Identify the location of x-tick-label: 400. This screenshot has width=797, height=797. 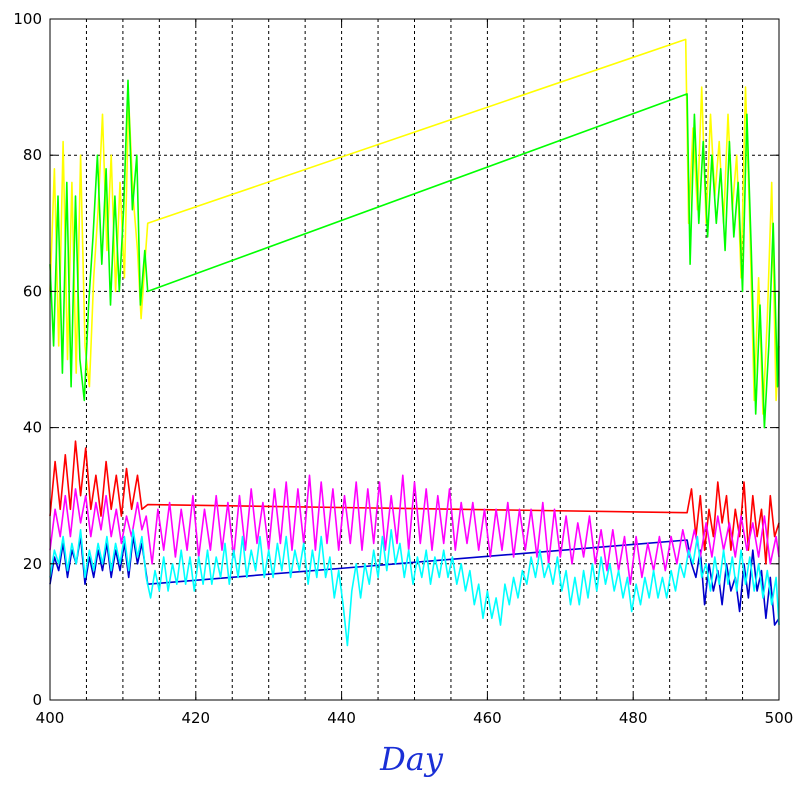
(50, 718).